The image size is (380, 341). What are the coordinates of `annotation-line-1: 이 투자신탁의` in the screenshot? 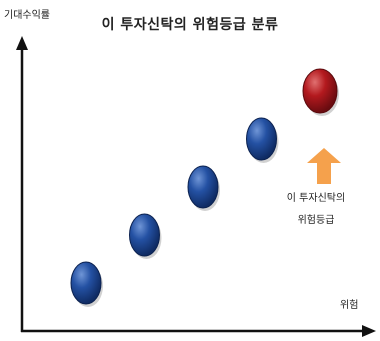 It's located at (316, 198).